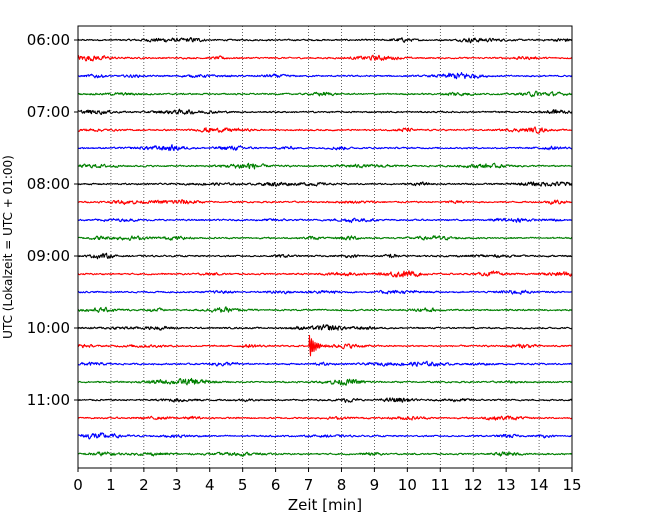  Describe the element at coordinates (325, 505) in the screenshot. I see `x-axis-label: Zeit [min]` at that location.